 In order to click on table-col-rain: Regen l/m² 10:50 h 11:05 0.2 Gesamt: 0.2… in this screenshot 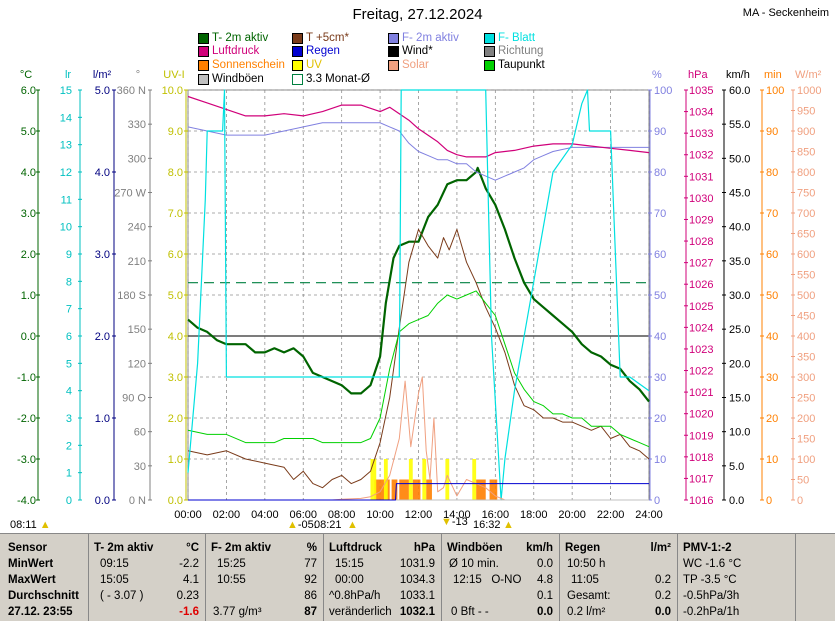, I will do `click(618, 577)`.